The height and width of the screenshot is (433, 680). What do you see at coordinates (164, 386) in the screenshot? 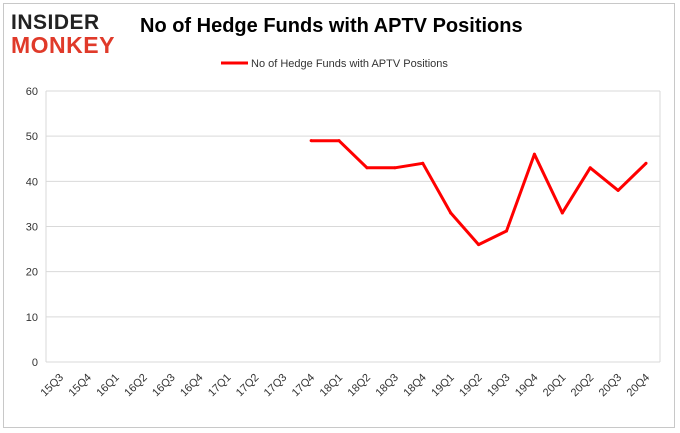
I see `x-tick-label: 16Q3` at bounding box center [164, 386].